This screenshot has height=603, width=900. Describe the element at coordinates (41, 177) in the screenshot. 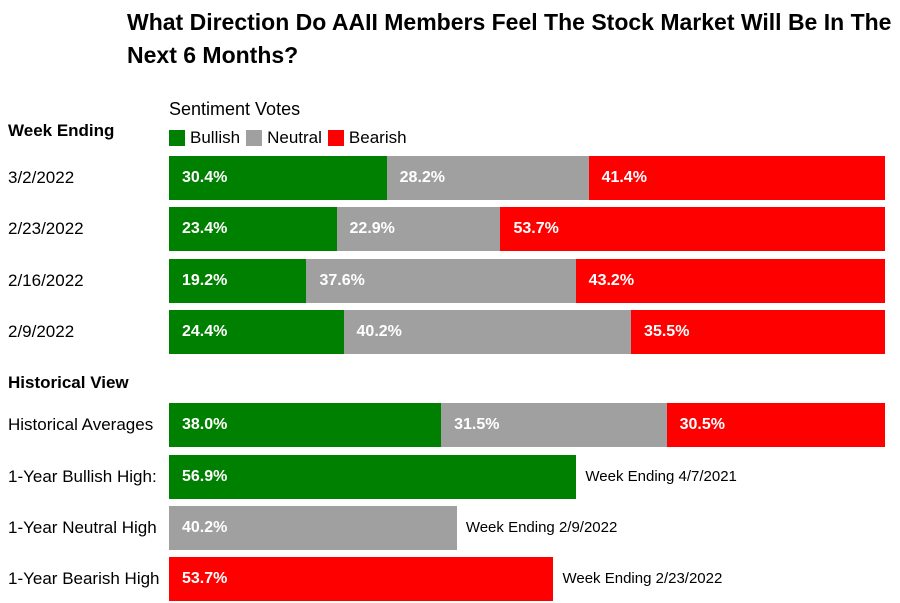

I see `weekly-row-label: 3/2/2022` at that location.